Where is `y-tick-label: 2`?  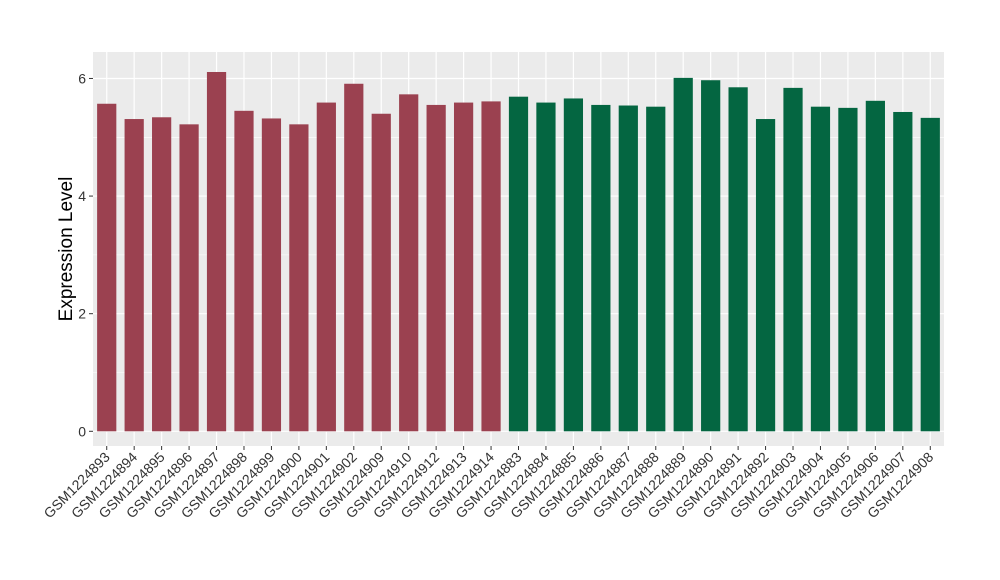 y-tick-label: 2 is located at coordinates (82, 314).